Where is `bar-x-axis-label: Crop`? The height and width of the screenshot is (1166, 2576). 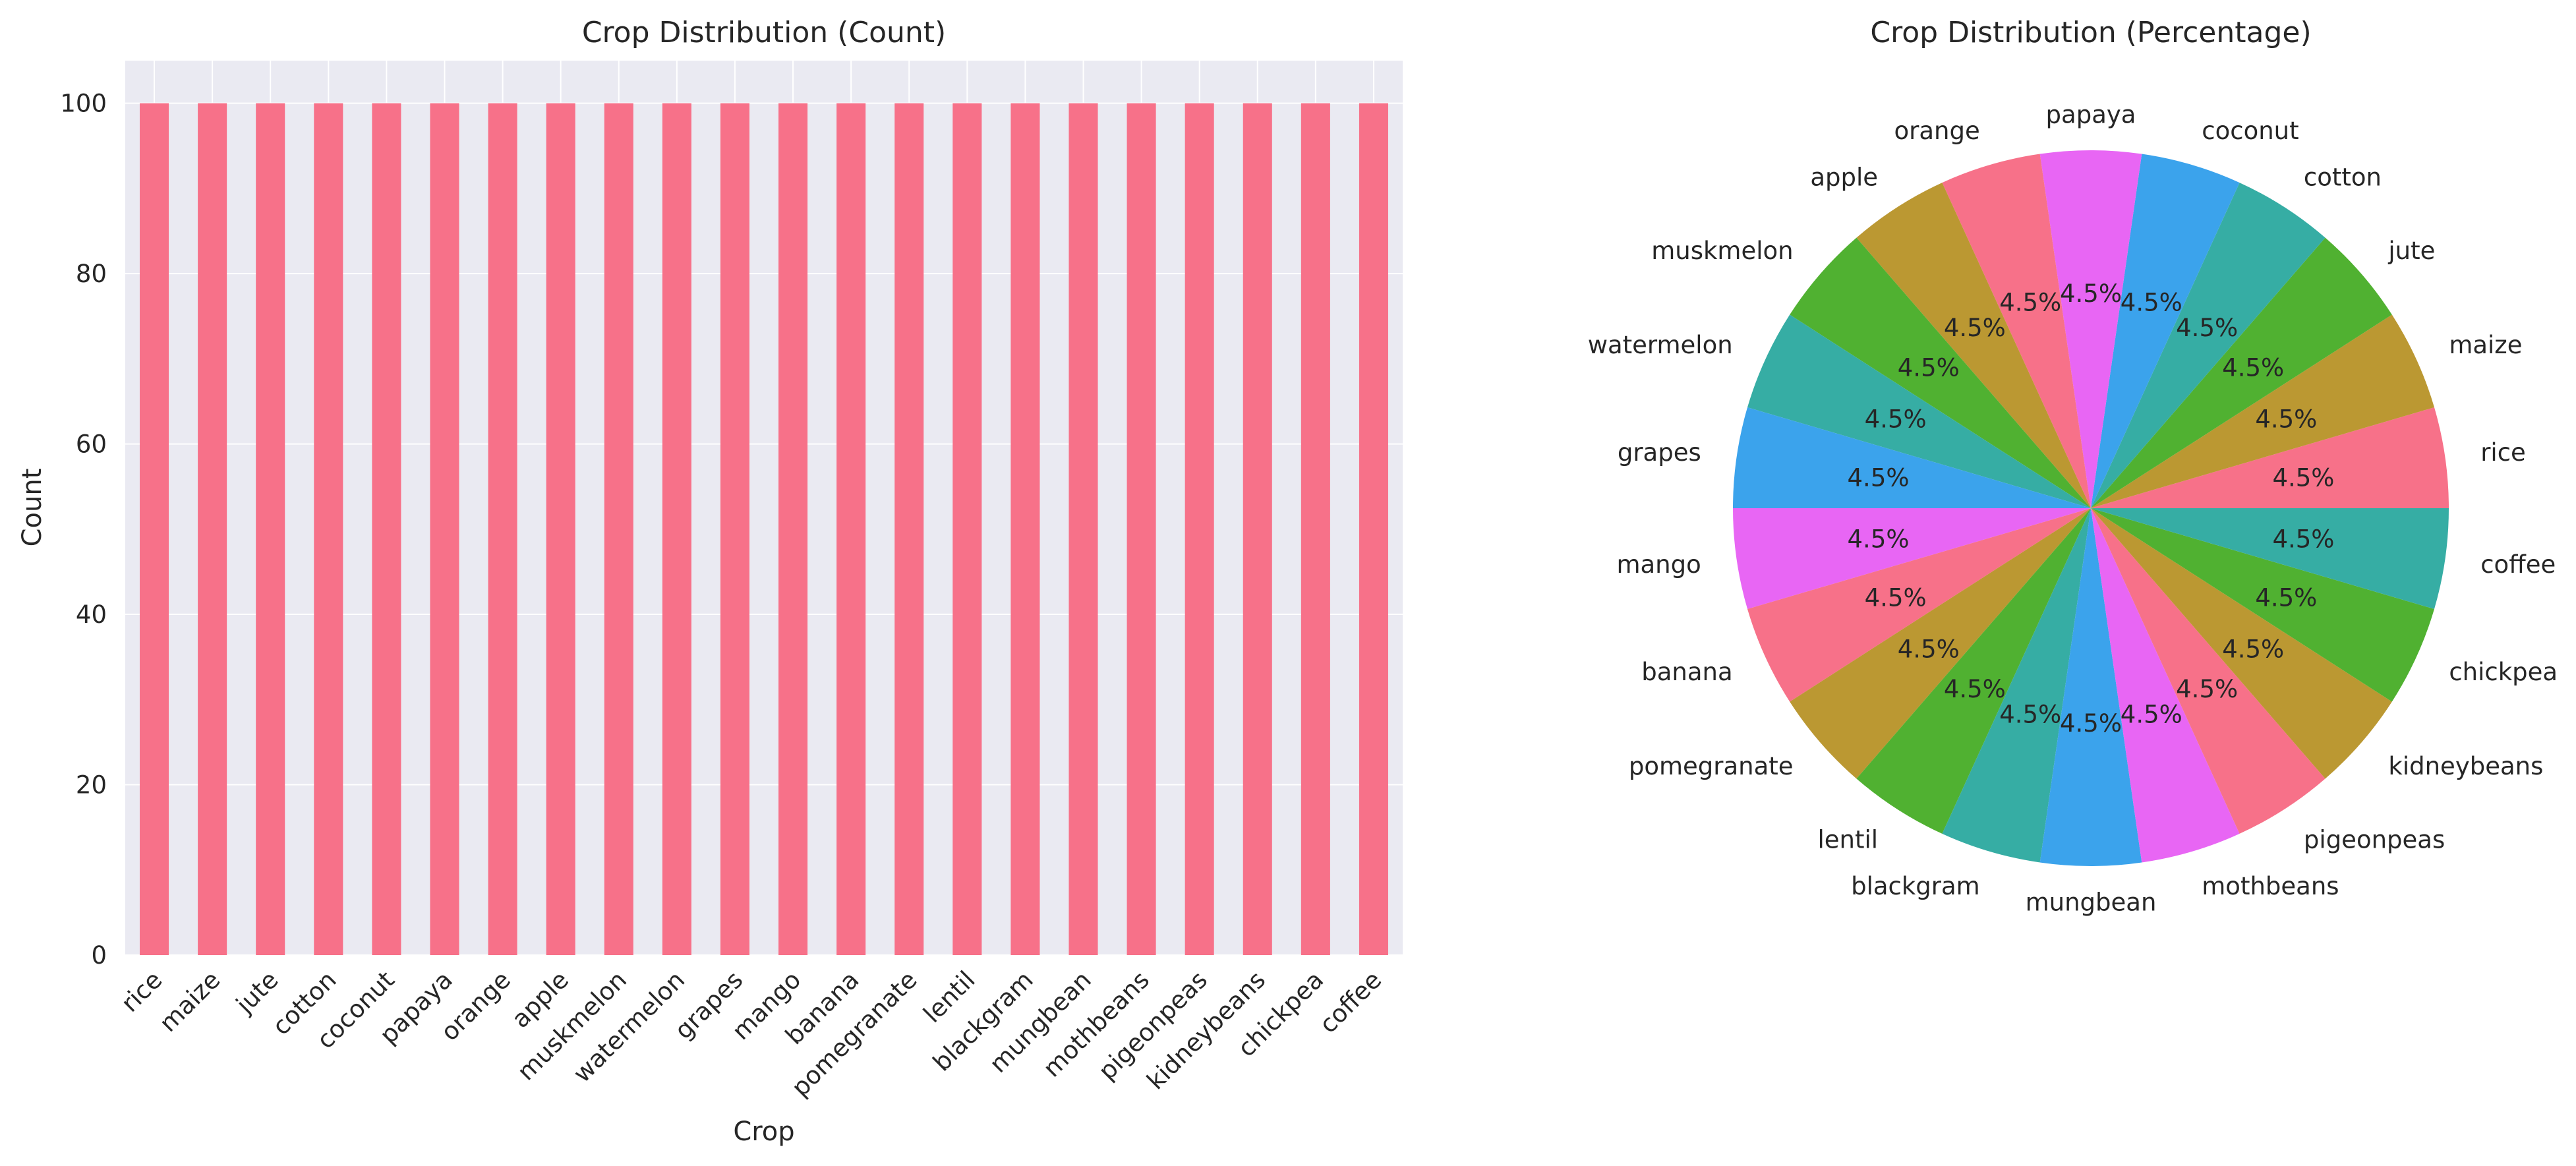 bar-x-axis-label: Crop is located at coordinates (763, 1132).